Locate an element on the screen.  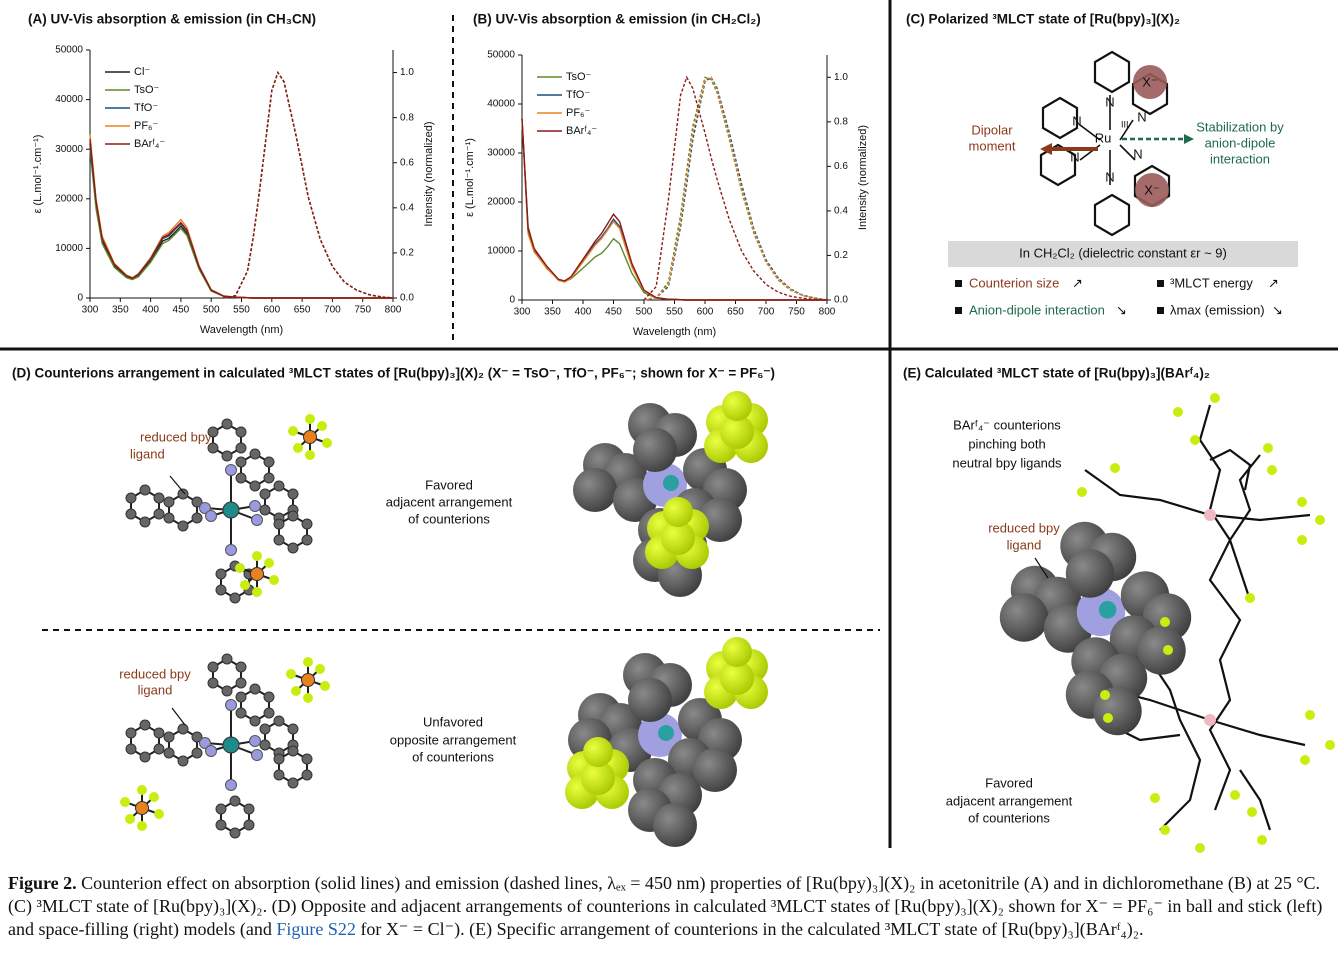
stabilization-label: Stabilization by is located at coordinates (1240, 126).